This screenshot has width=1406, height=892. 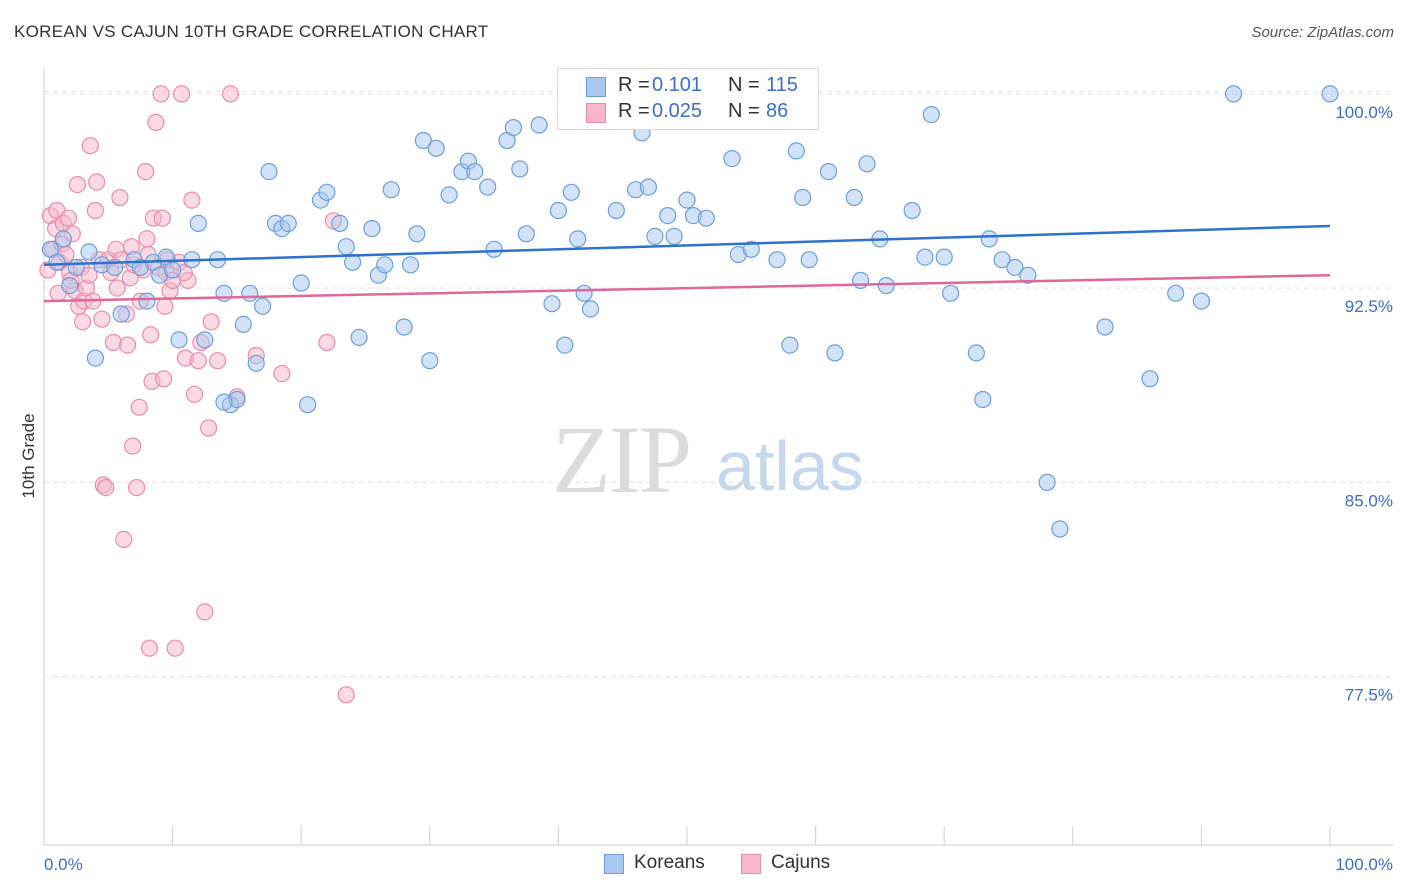 I want to click on koreans-legend-swatch, so click(x=614, y=864).